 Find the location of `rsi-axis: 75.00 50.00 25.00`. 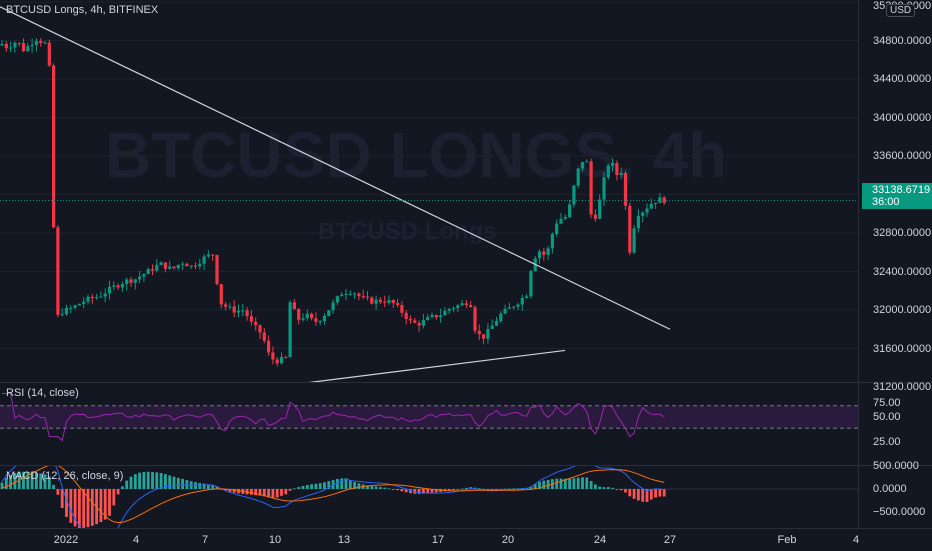

rsi-axis: 75.00 50.00 25.00 is located at coordinates (895, 424).